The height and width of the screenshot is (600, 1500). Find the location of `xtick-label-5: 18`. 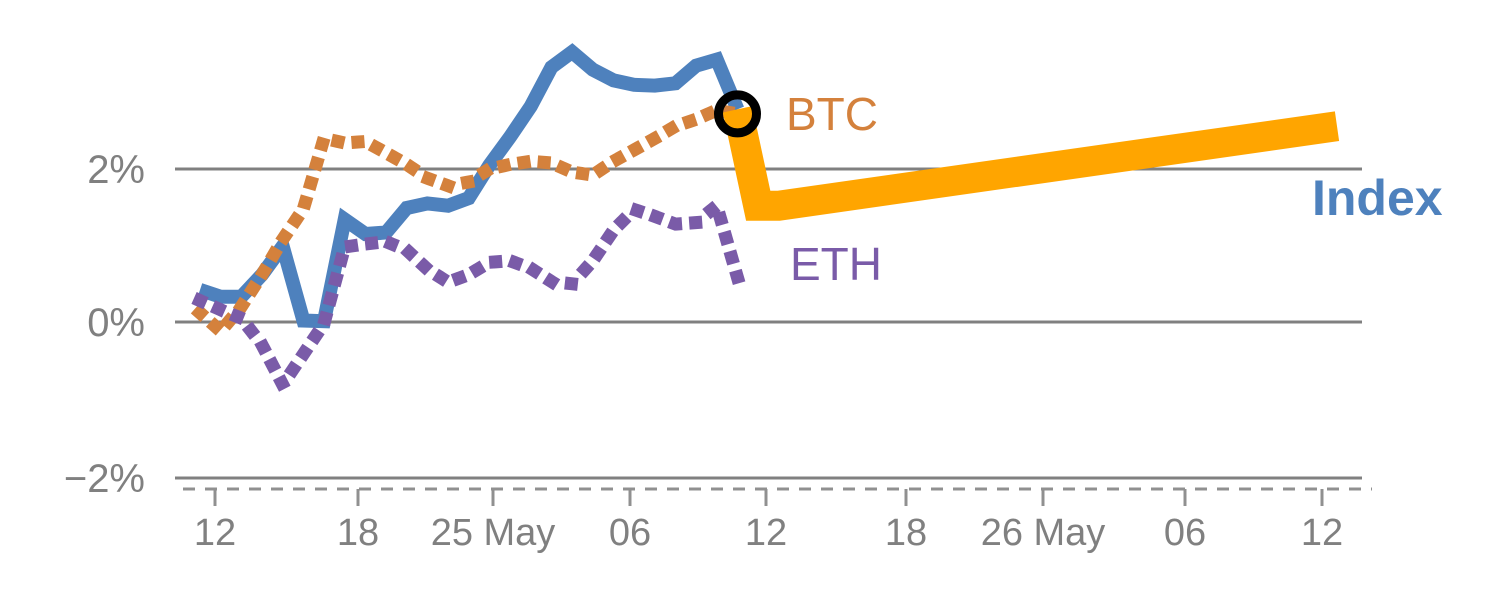

xtick-label-5: 18 is located at coordinates (906, 533).